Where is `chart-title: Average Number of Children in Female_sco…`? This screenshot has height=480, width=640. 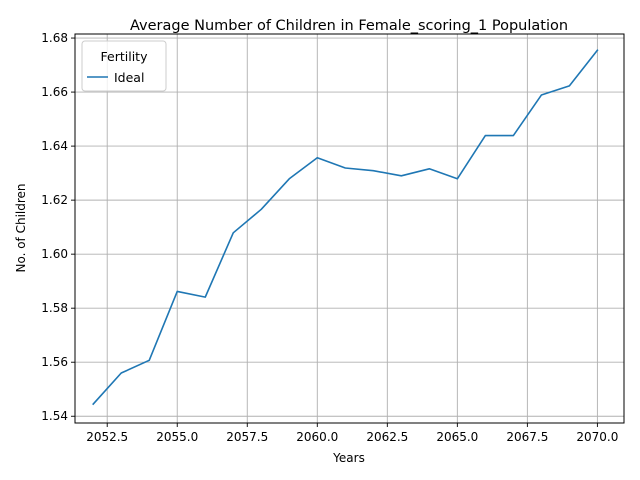 chart-title: Average Number of Children in Female_sco… is located at coordinates (349, 26).